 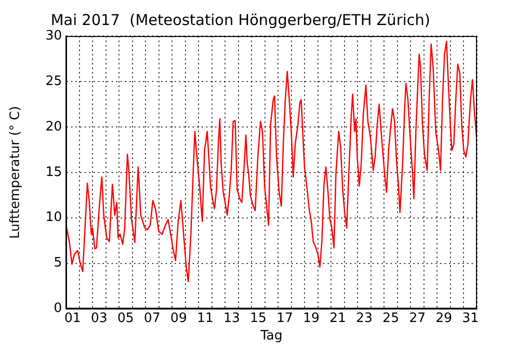 What do you see at coordinates (178, 318) in the screenshot?
I see `x-tick-label: 09` at bounding box center [178, 318].